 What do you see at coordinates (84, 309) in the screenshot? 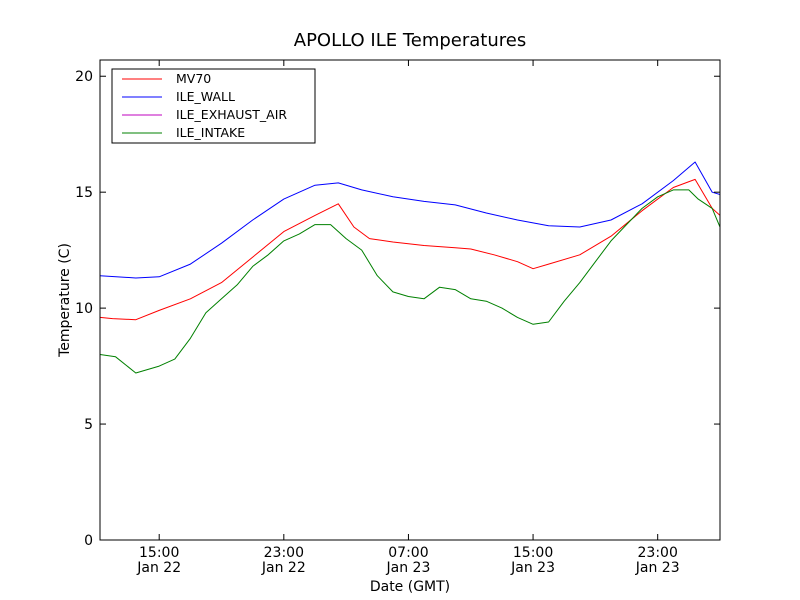
I see `y-tick-label: 10` at bounding box center [84, 309].